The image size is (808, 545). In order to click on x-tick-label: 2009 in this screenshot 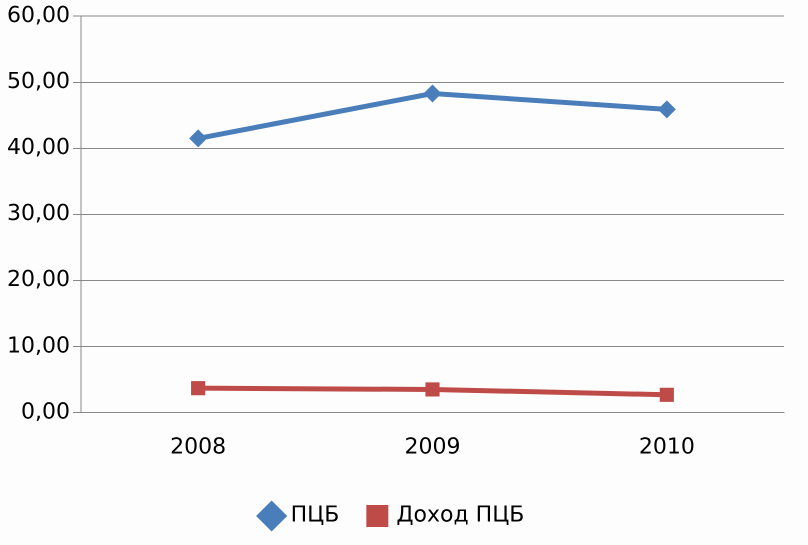, I will do `click(432, 447)`.